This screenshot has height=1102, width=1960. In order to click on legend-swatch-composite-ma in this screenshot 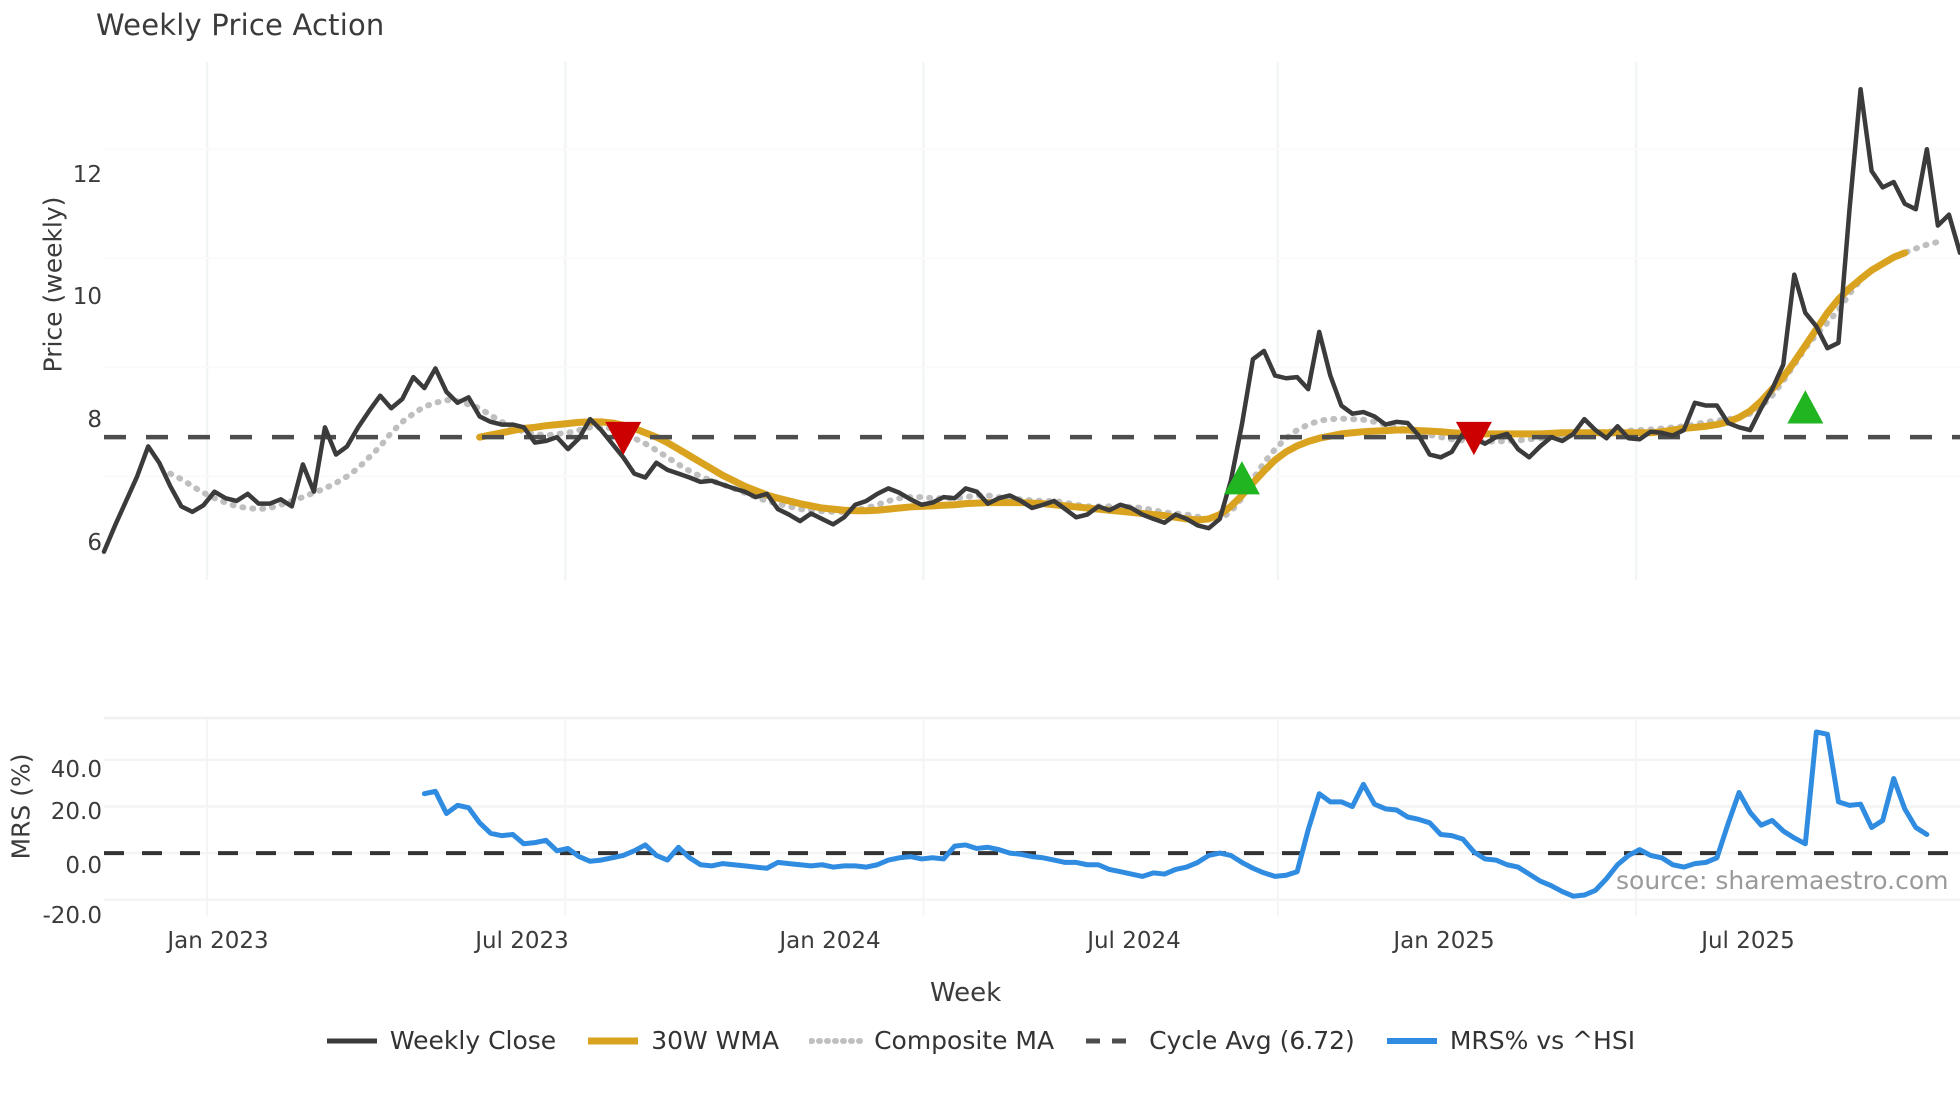, I will do `click(836, 1040)`.